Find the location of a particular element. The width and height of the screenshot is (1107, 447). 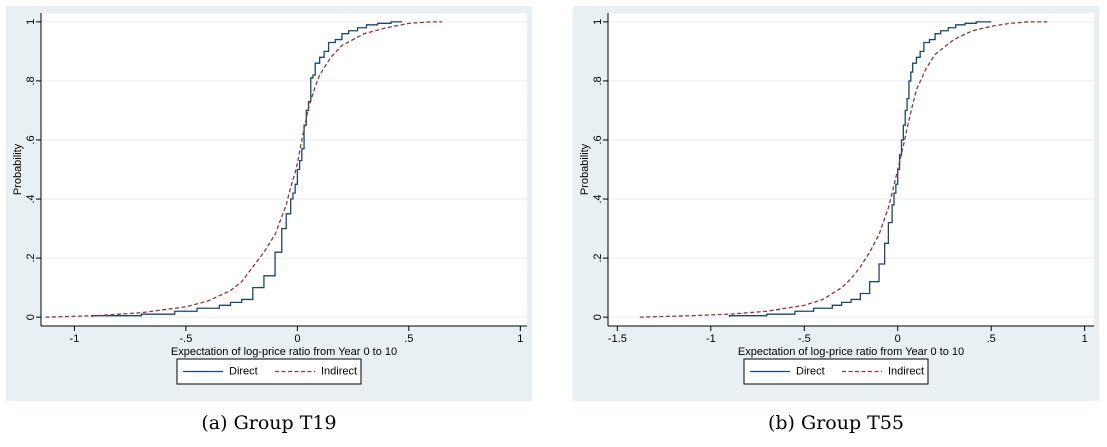

x-tick-label-a: 0 is located at coordinates (297, 339).